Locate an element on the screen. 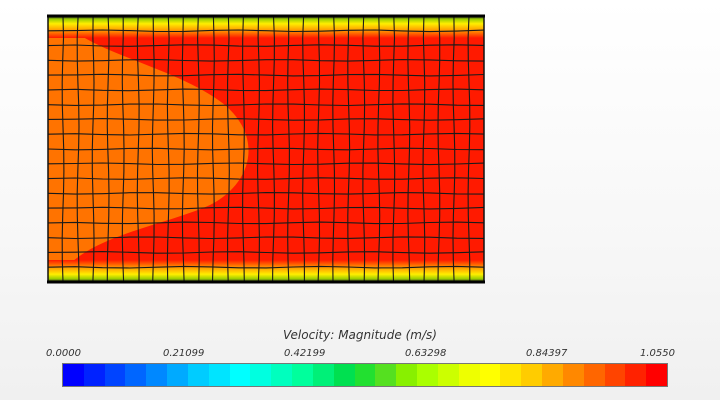 The image size is (720, 400). legend-title: Velocity: Magnitude (m/s) is located at coordinates (360, 335).